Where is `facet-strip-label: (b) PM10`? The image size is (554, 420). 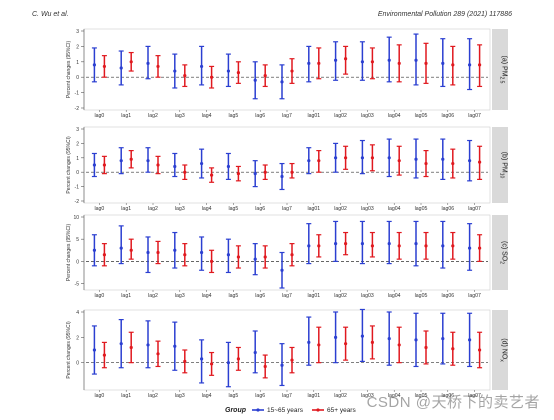 facet-strip-label: (b) PM10 is located at coordinates (503, 165).